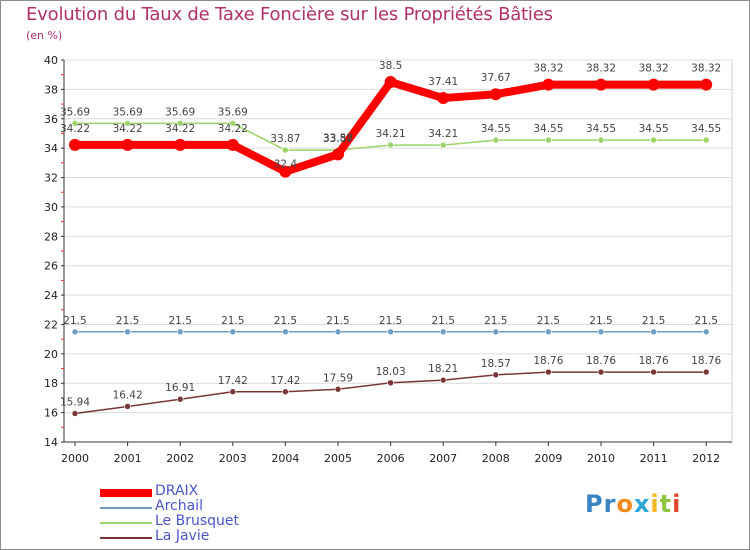 The height and width of the screenshot is (550, 750). I want to click on x-tick-label: 2004, so click(285, 458).